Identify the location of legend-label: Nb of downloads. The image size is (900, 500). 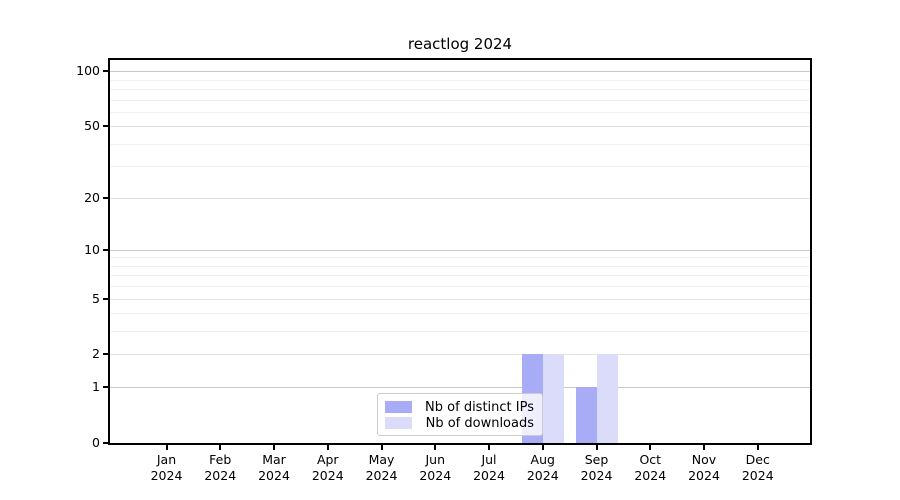
(479, 423).